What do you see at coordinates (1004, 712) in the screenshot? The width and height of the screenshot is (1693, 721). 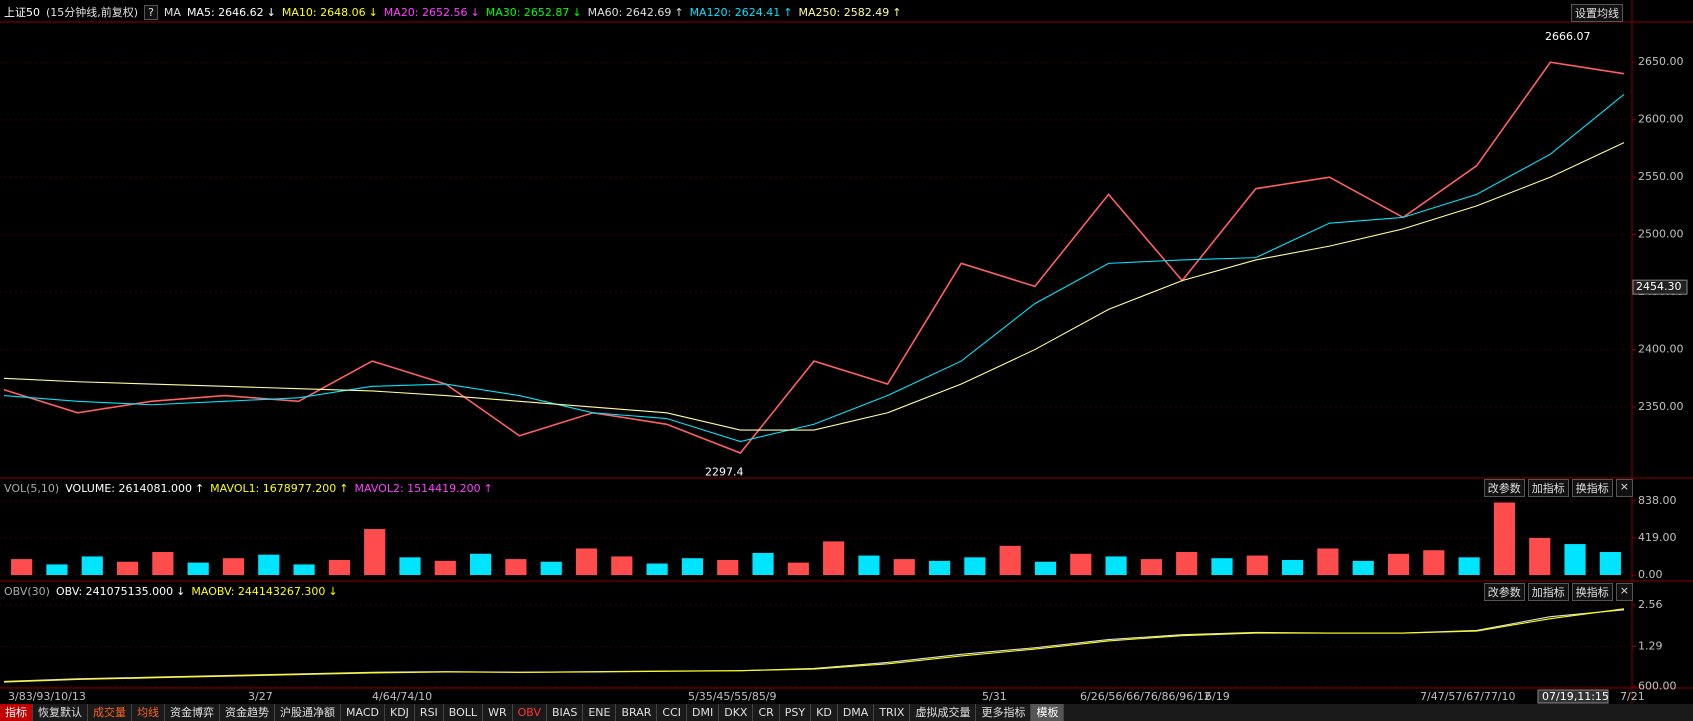 I see `tab: 更多指标` at bounding box center [1004, 712].